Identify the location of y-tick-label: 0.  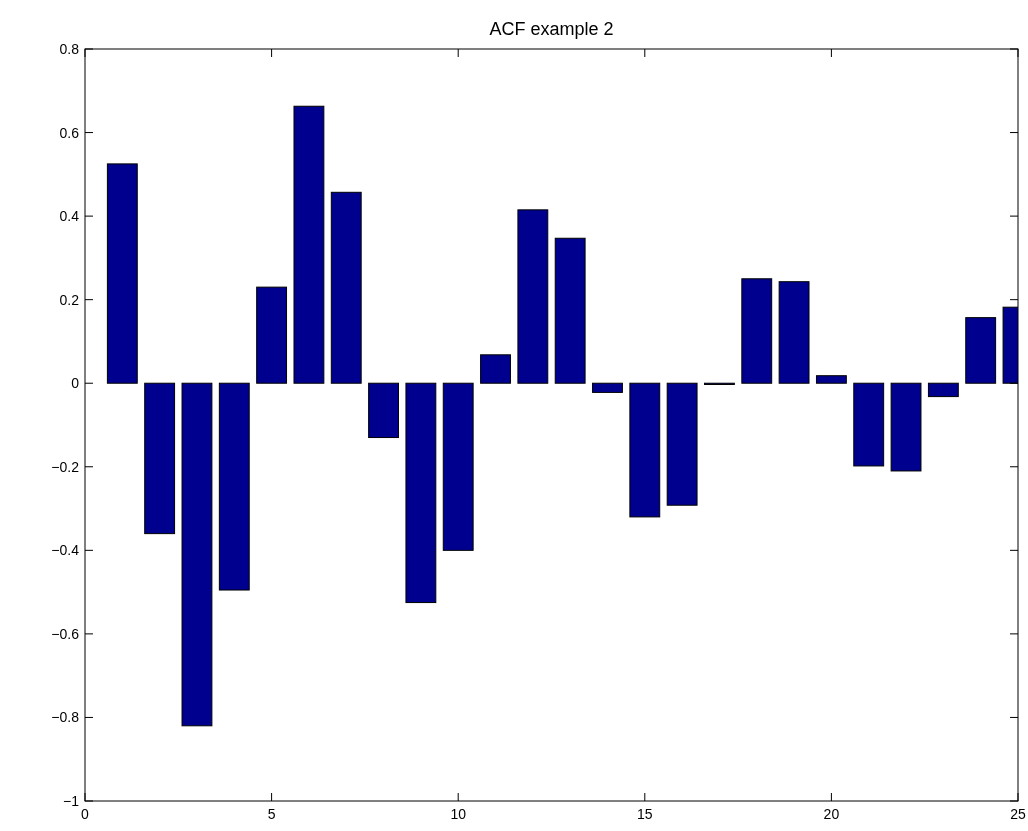
(75, 383).